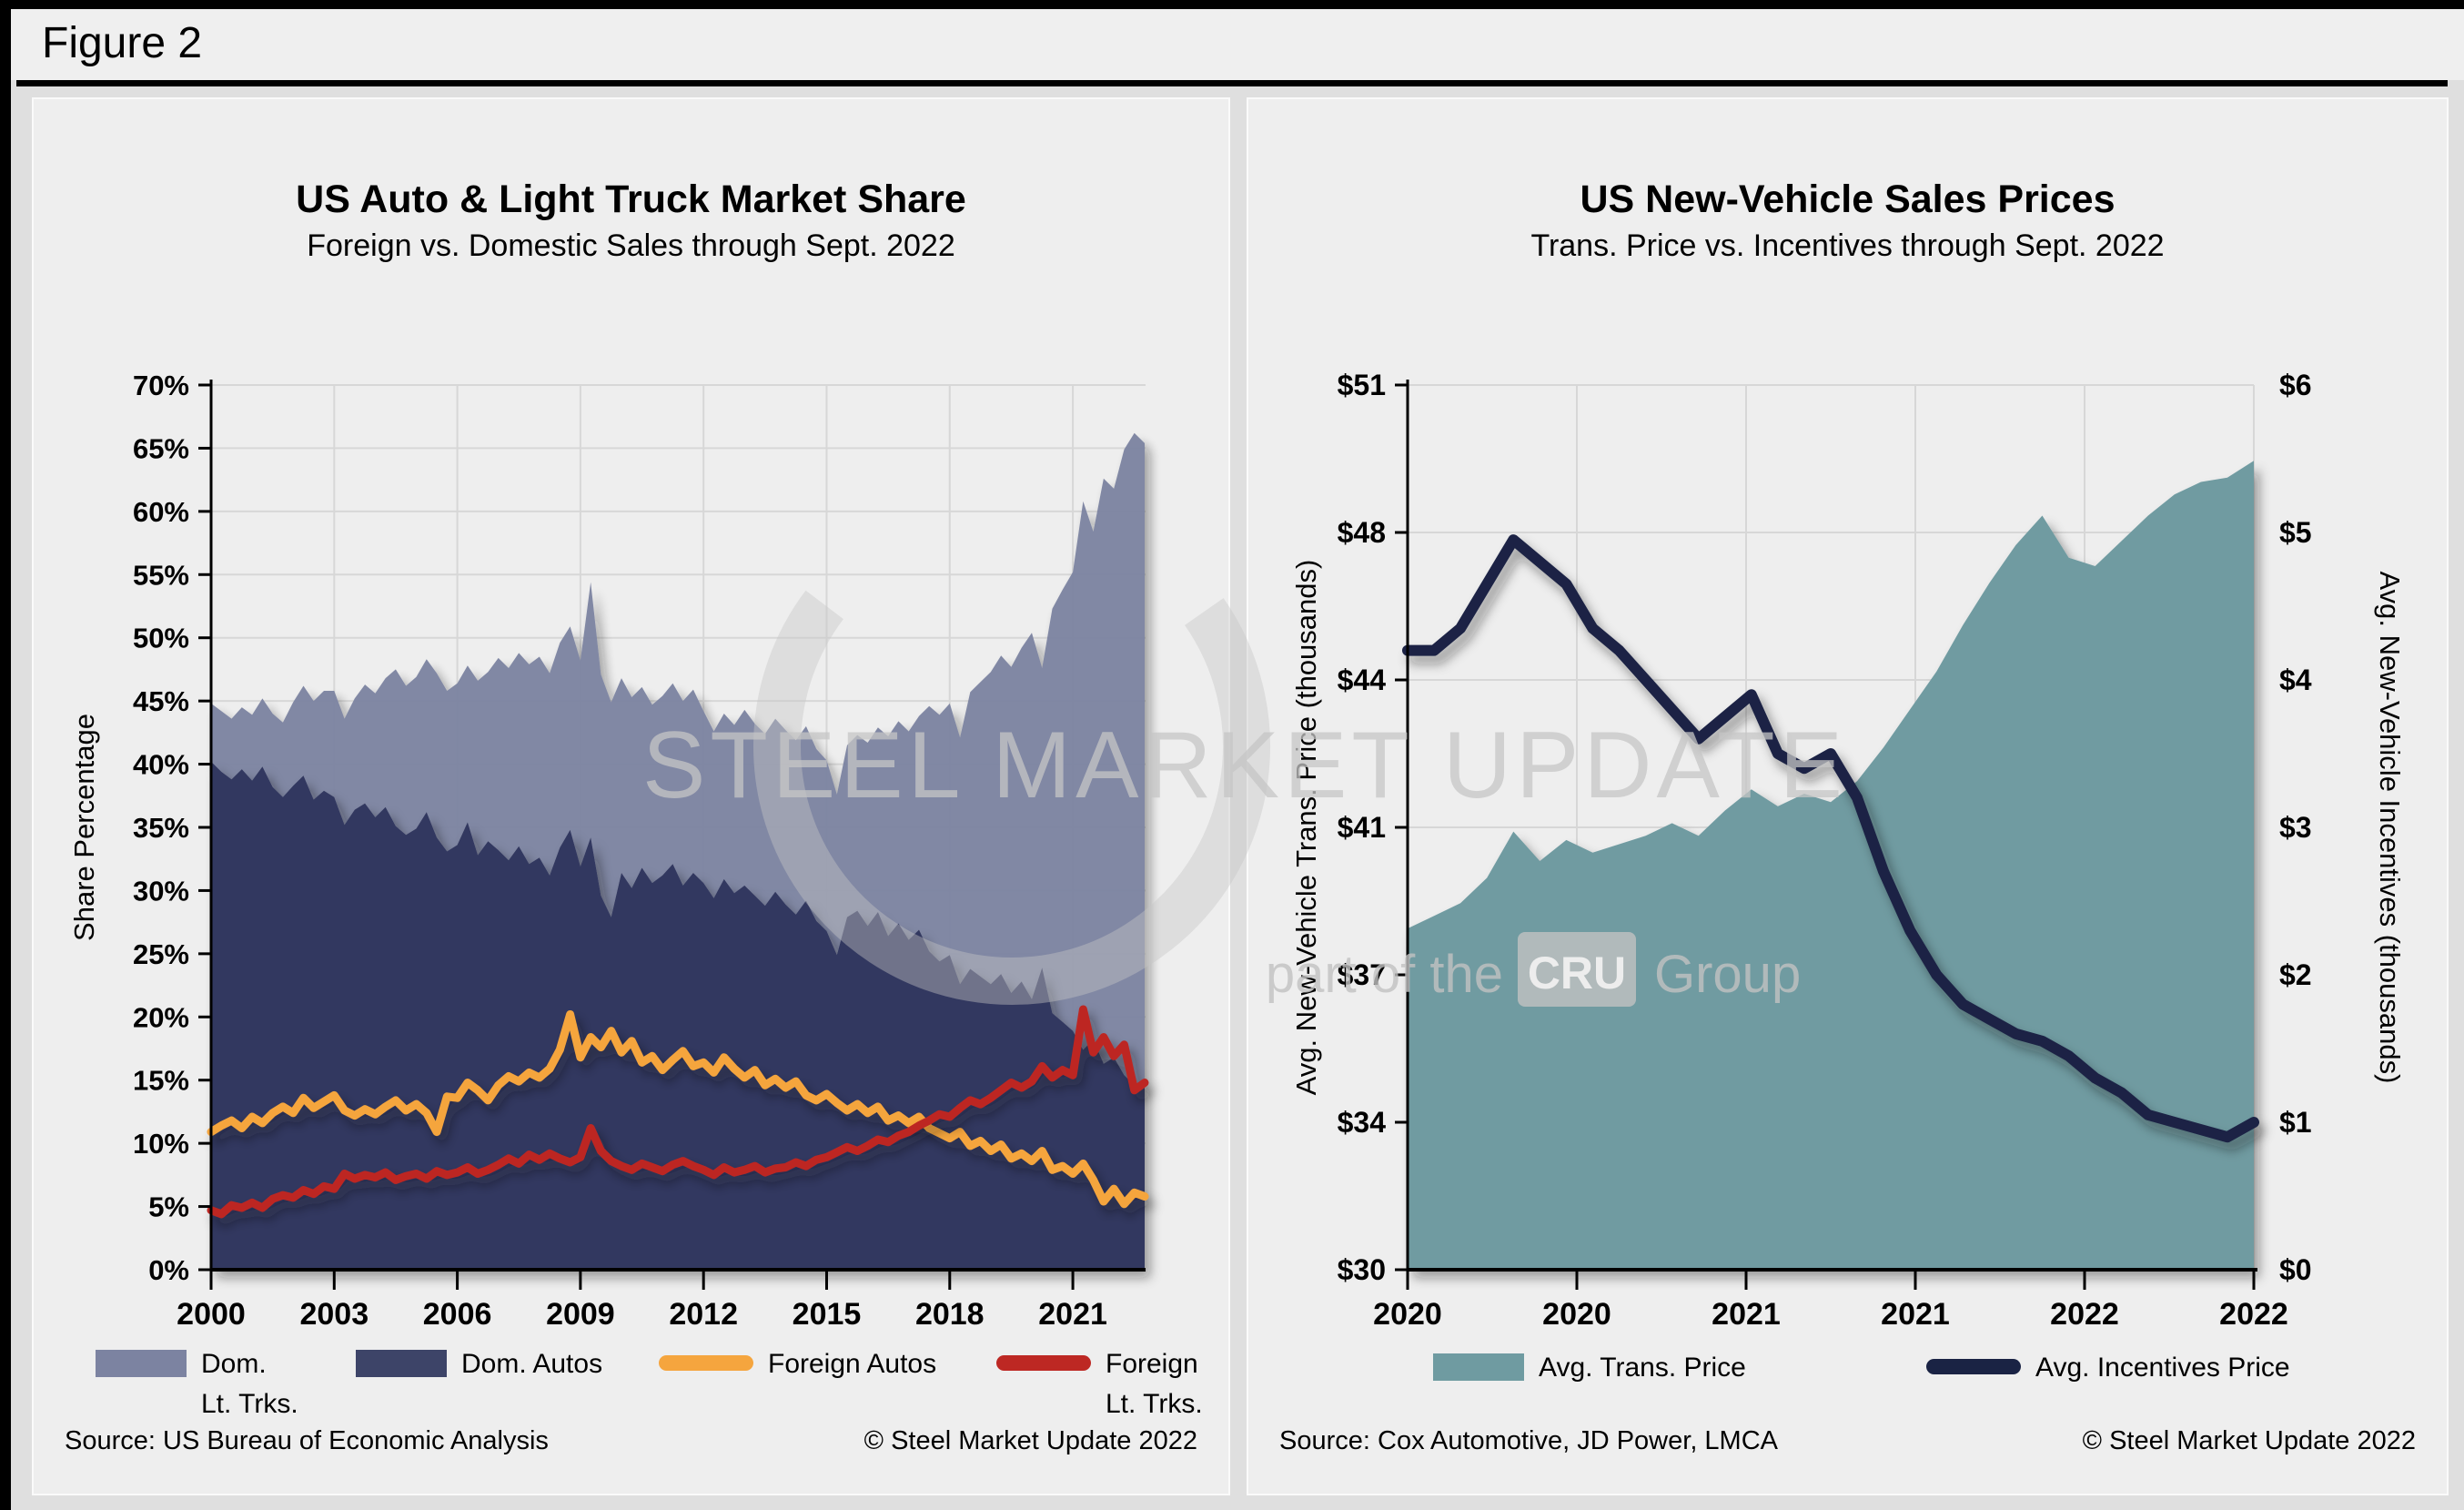  Describe the element at coordinates (84, 828) in the screenshot. I see `share-percentage-axis-label: Share Percentage` at that location.